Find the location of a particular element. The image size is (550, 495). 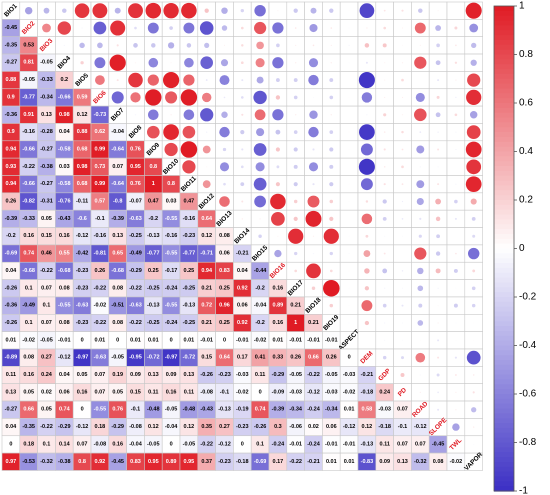

correlation-value-label: -0.08 is located at coordinates (135, 427).